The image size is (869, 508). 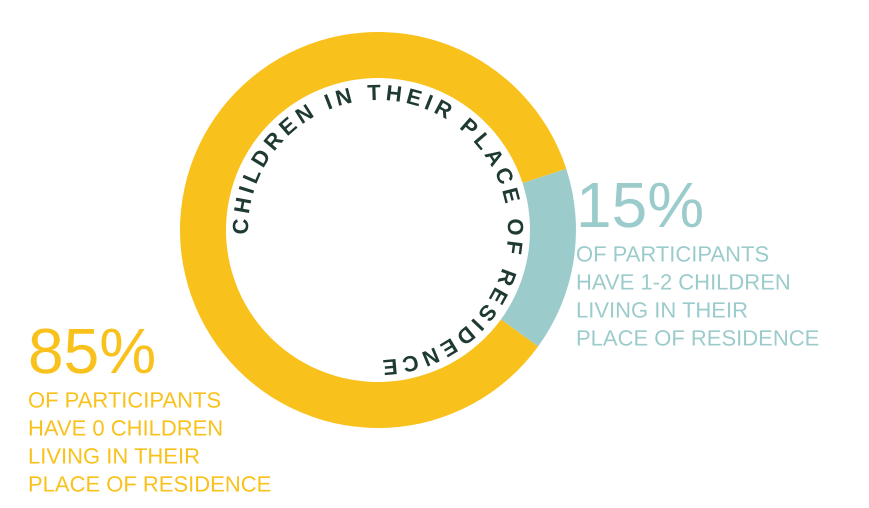 I want to click on slice-label: OF PARTICIPANTS HAVE 1-2 CHILDREN LIVING IN THEIR PLACE OF RESIDENCE, so click(x=698, y=296).